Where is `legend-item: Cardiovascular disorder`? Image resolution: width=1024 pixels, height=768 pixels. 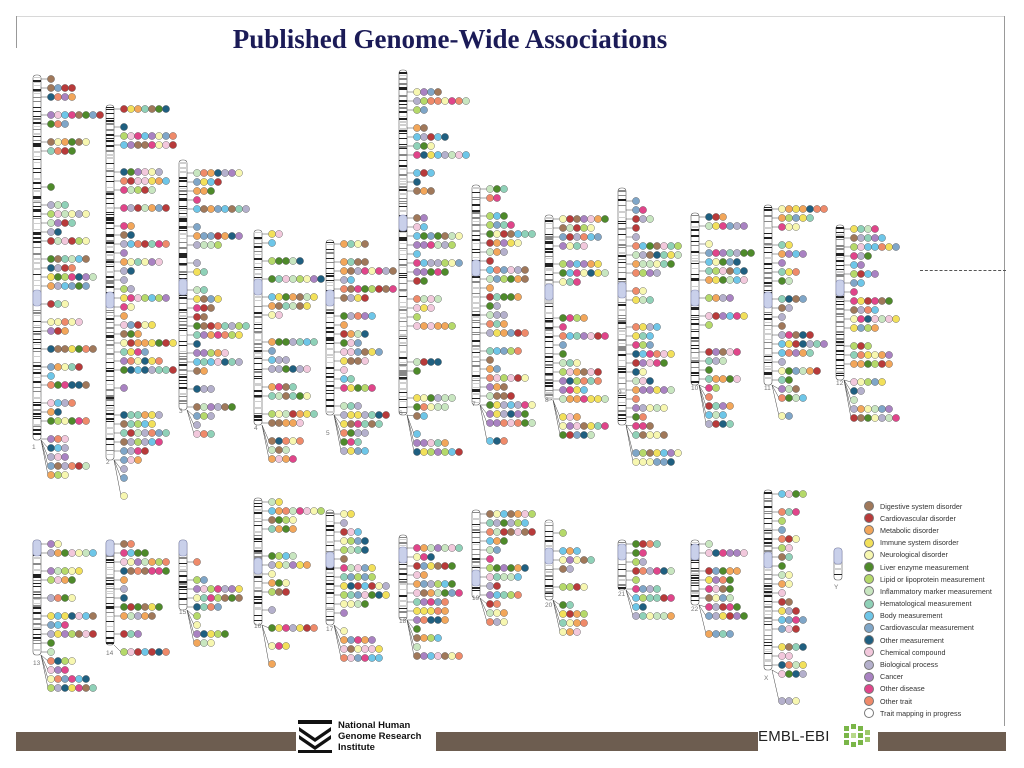 legend-item: Cardiovascular disorder is located at coordinates (939, 518).